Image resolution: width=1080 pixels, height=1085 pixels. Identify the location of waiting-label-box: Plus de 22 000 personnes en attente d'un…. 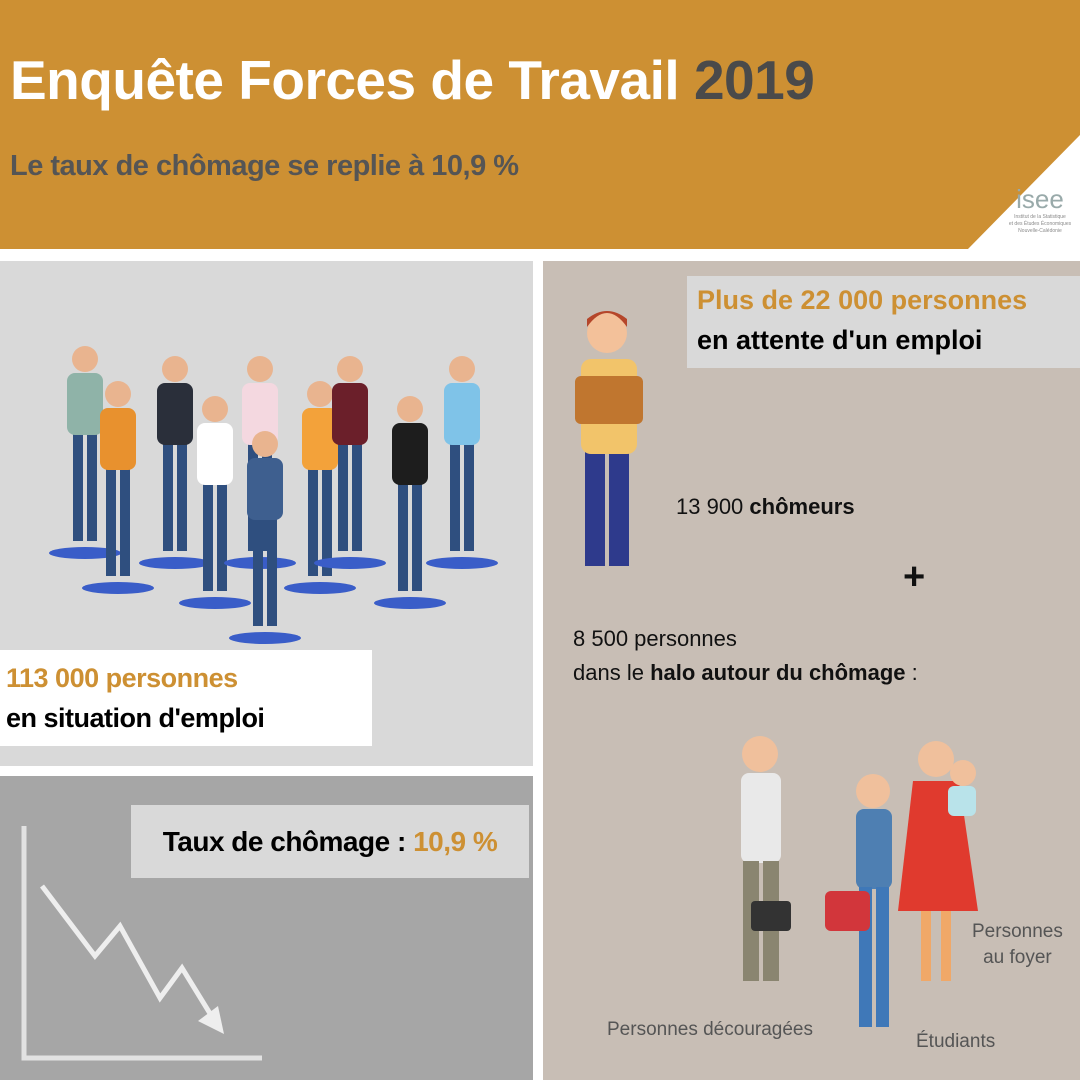
(883, 322).